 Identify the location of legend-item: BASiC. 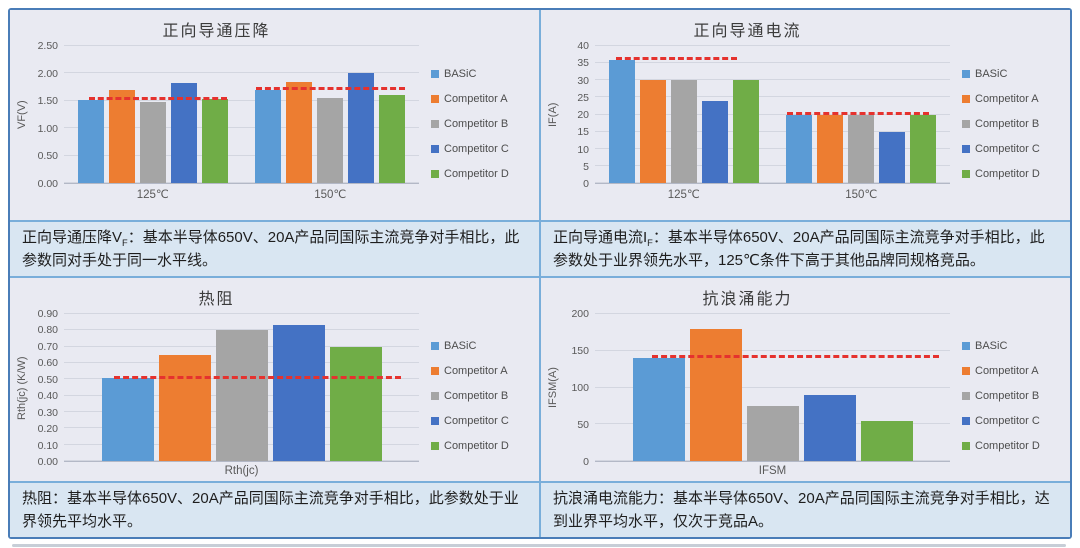
(1012, 346).